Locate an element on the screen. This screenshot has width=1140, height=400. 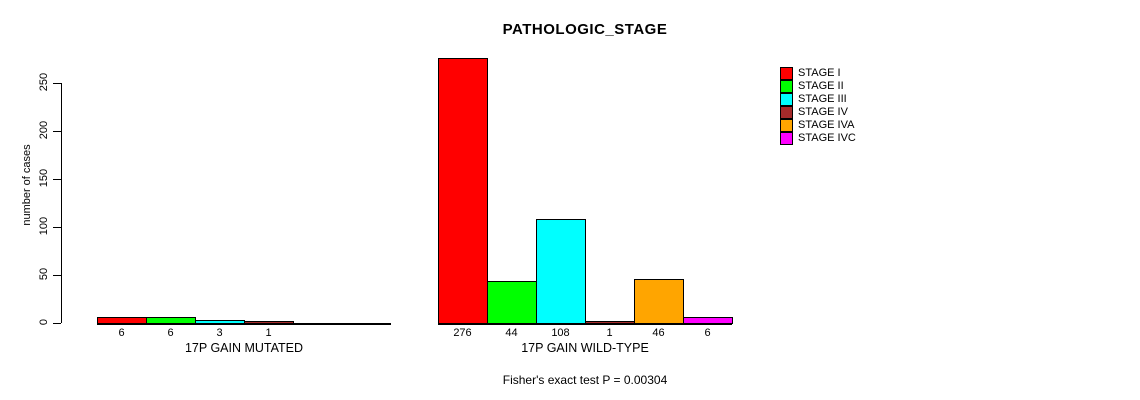
y-tick-label: 150 is located at coordinates (44, 178).